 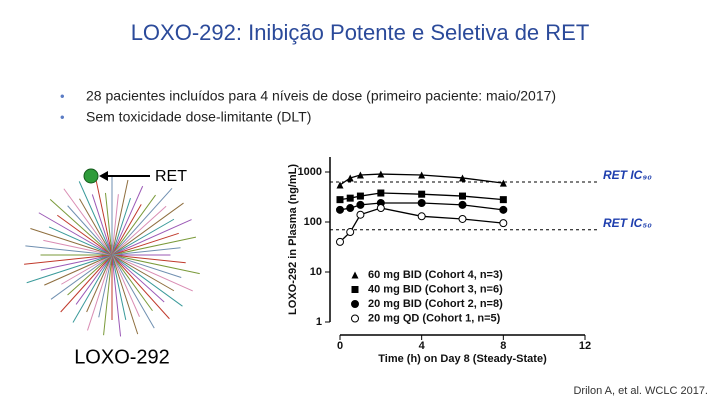 I want to click on x-tick-label: 12, so click(x=585, y=346).